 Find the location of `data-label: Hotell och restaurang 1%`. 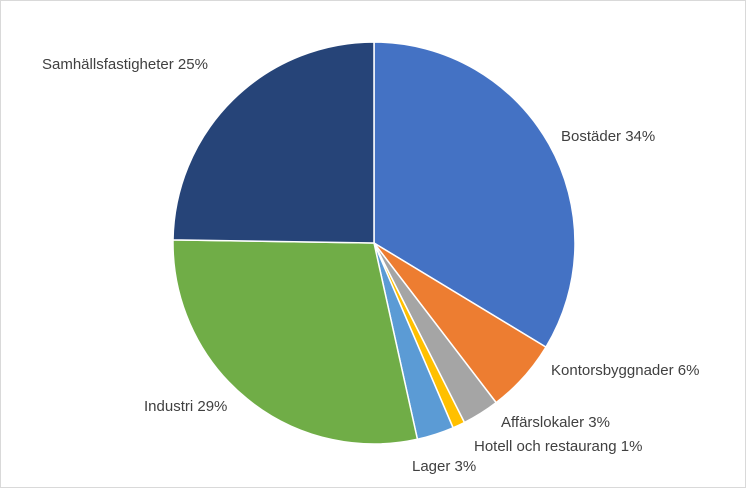

data-label: Hotell och restaurang 1% is located at coordinates (558, 446).